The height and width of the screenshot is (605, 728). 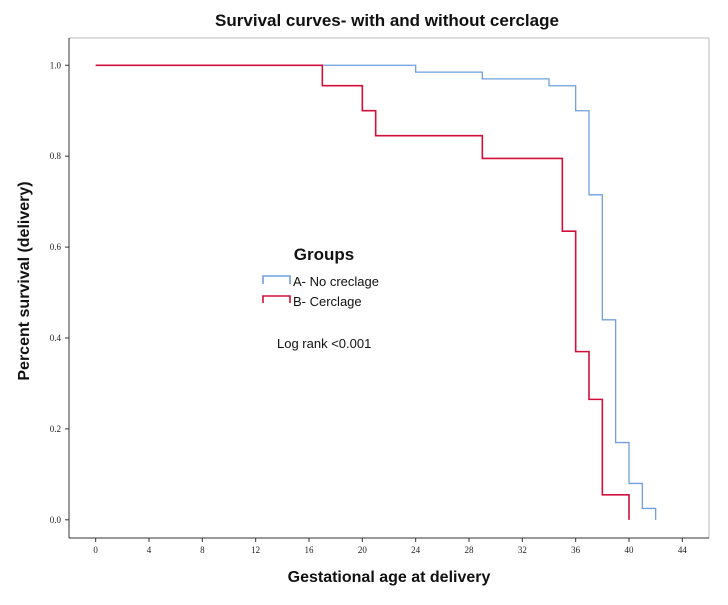 I want to click on x-tick-label: 4, so click(x=149, y=550).